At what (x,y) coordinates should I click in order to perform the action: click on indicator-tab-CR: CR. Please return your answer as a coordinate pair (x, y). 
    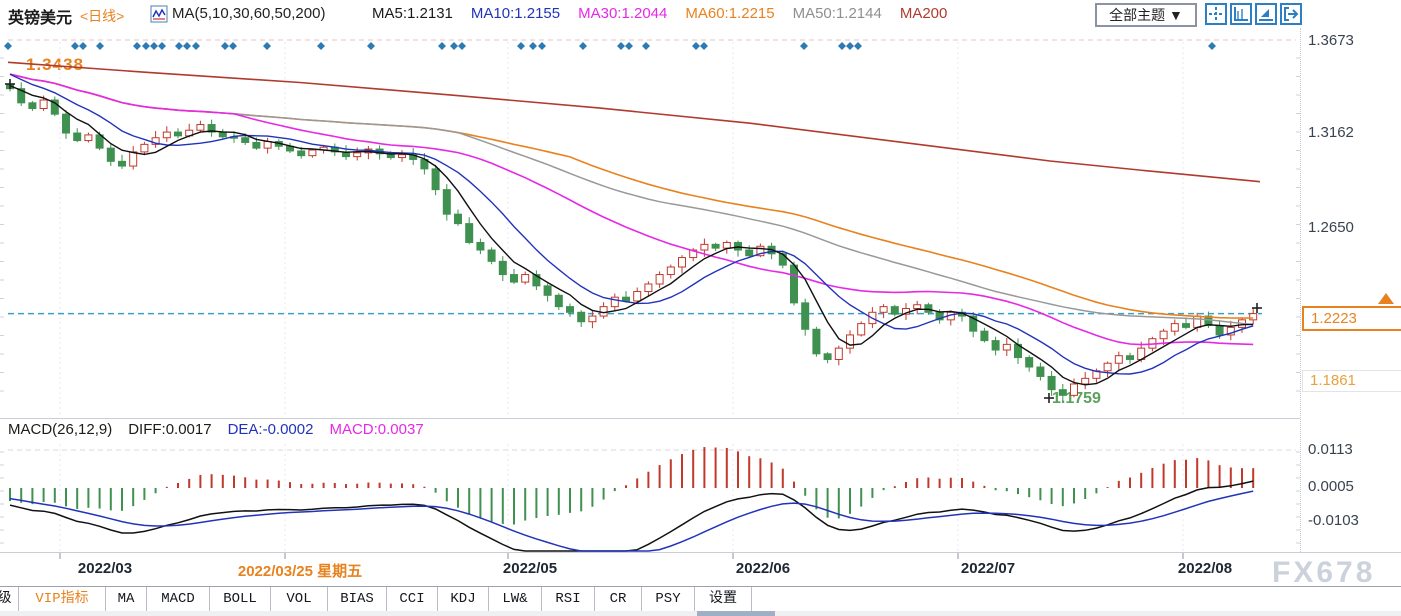
    Looking at the image, I should click on (618, 599).